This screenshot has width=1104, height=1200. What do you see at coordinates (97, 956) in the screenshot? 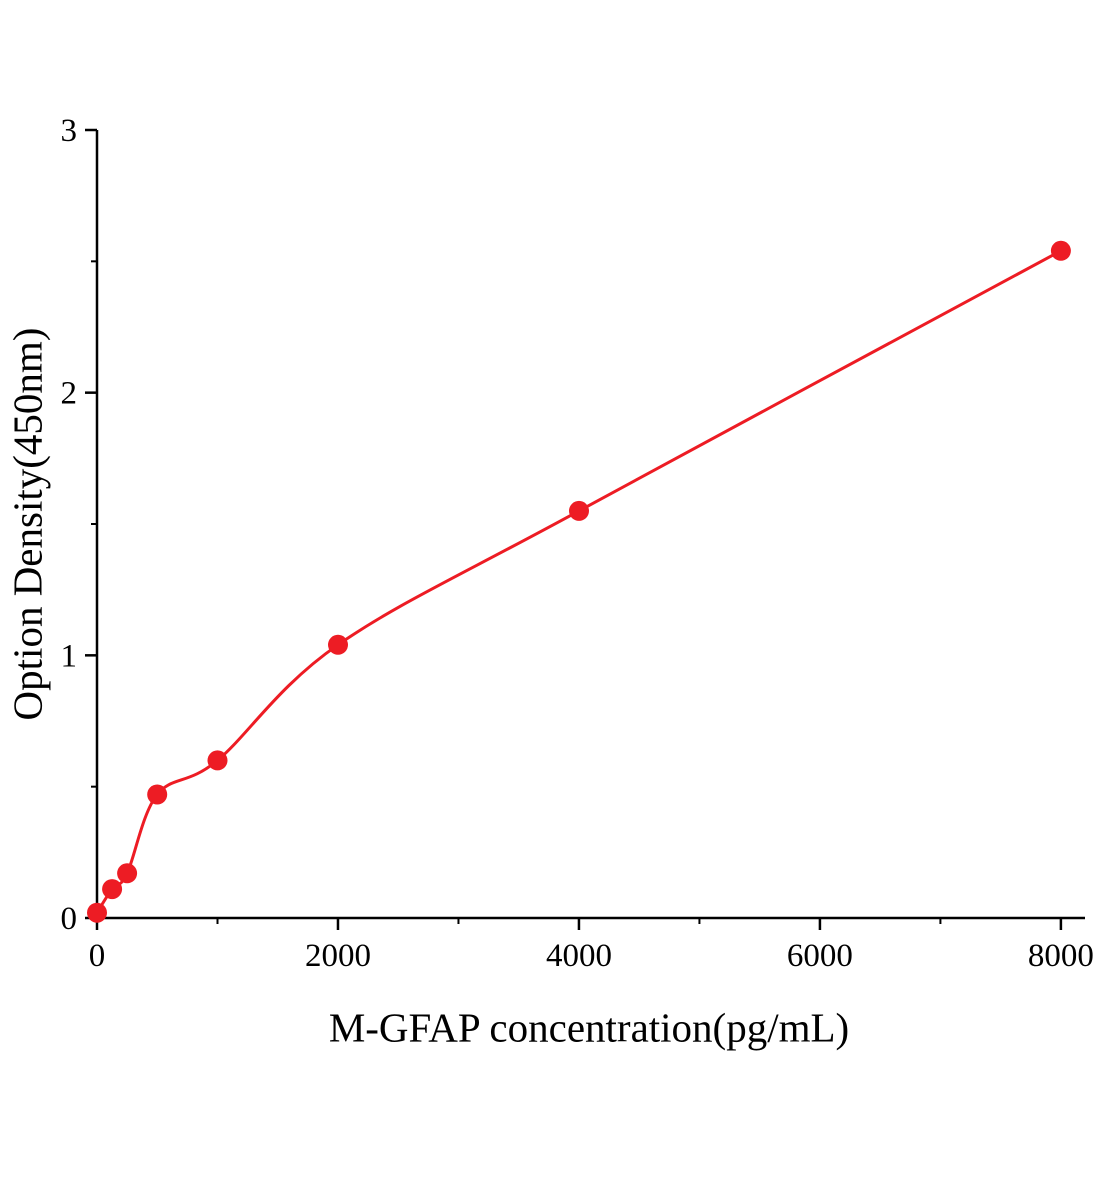
I see `x-tick-label: 0` at bounding box center [97, 956].